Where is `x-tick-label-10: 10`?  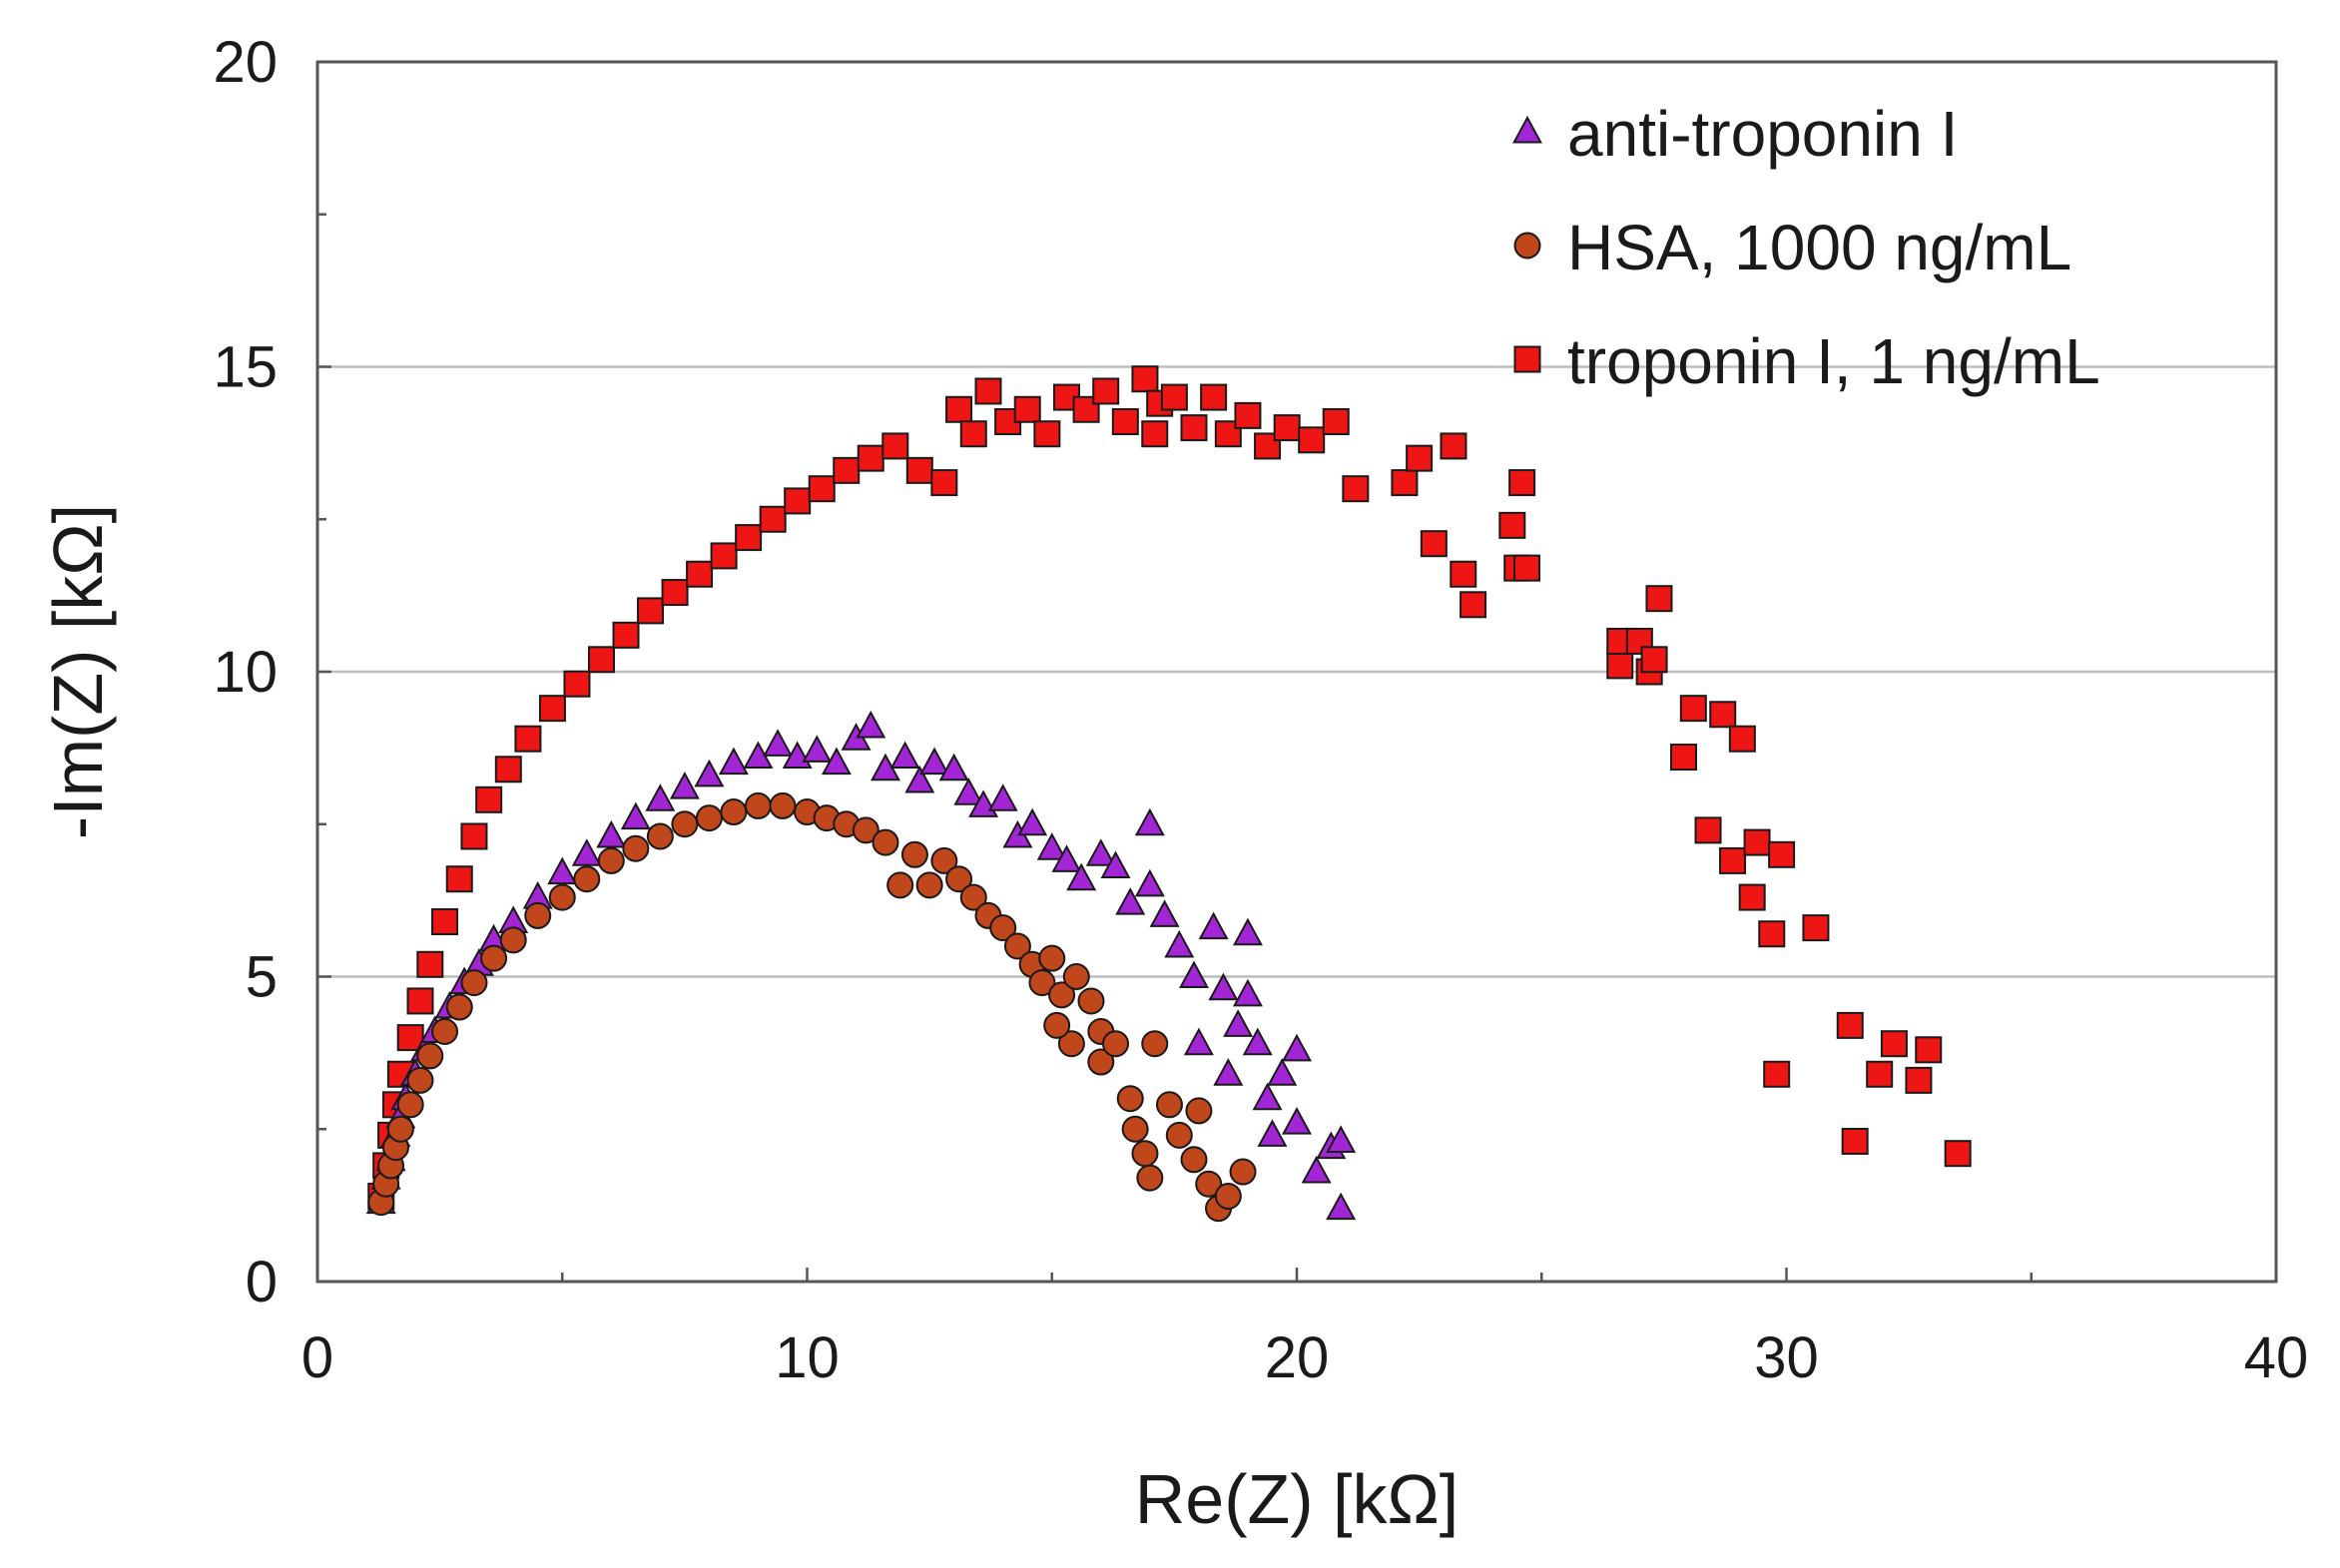
x-tick-label-10: 10 is located at coordinates (807, 1357).